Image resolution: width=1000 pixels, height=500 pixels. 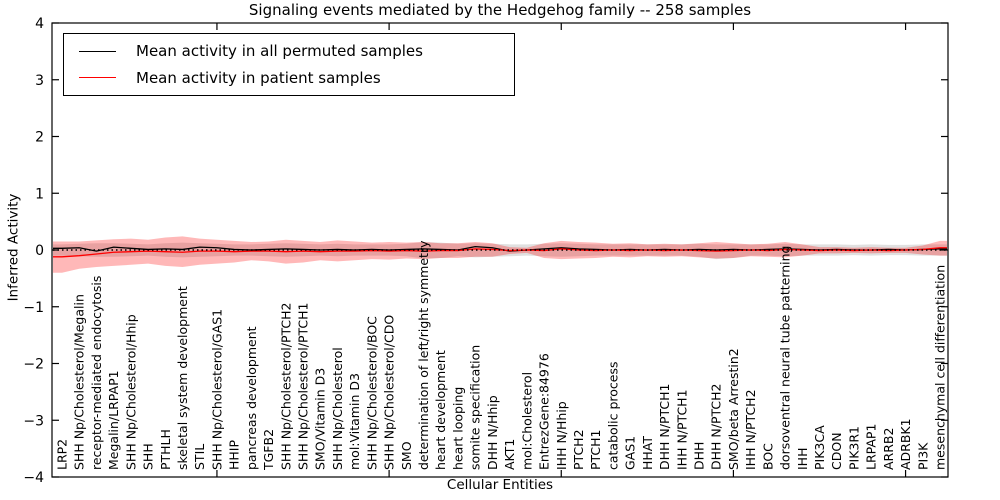 What do you see at coordinates (922, 456) in the screenshot?
I see `x-entity-label: PI3K` at bounding box center [922, 456].